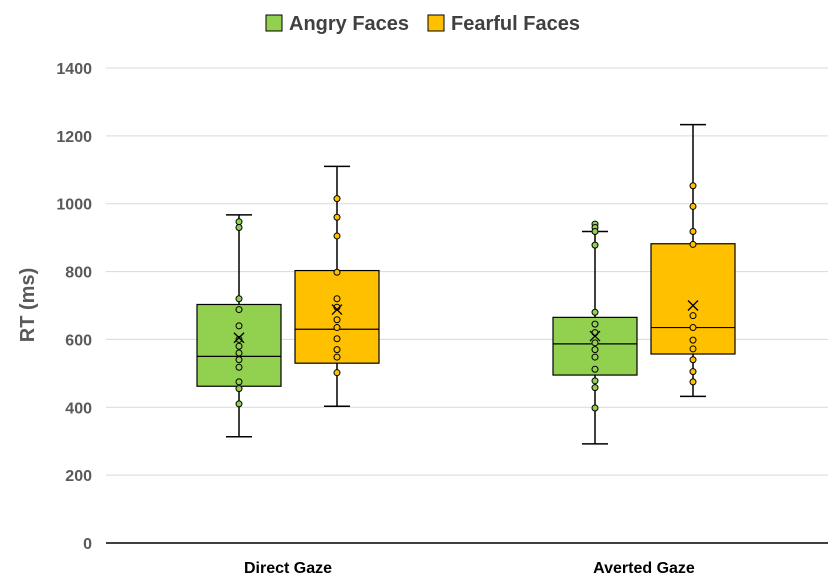  I want to click on y-tick-label: 1000, so click(74, 205).